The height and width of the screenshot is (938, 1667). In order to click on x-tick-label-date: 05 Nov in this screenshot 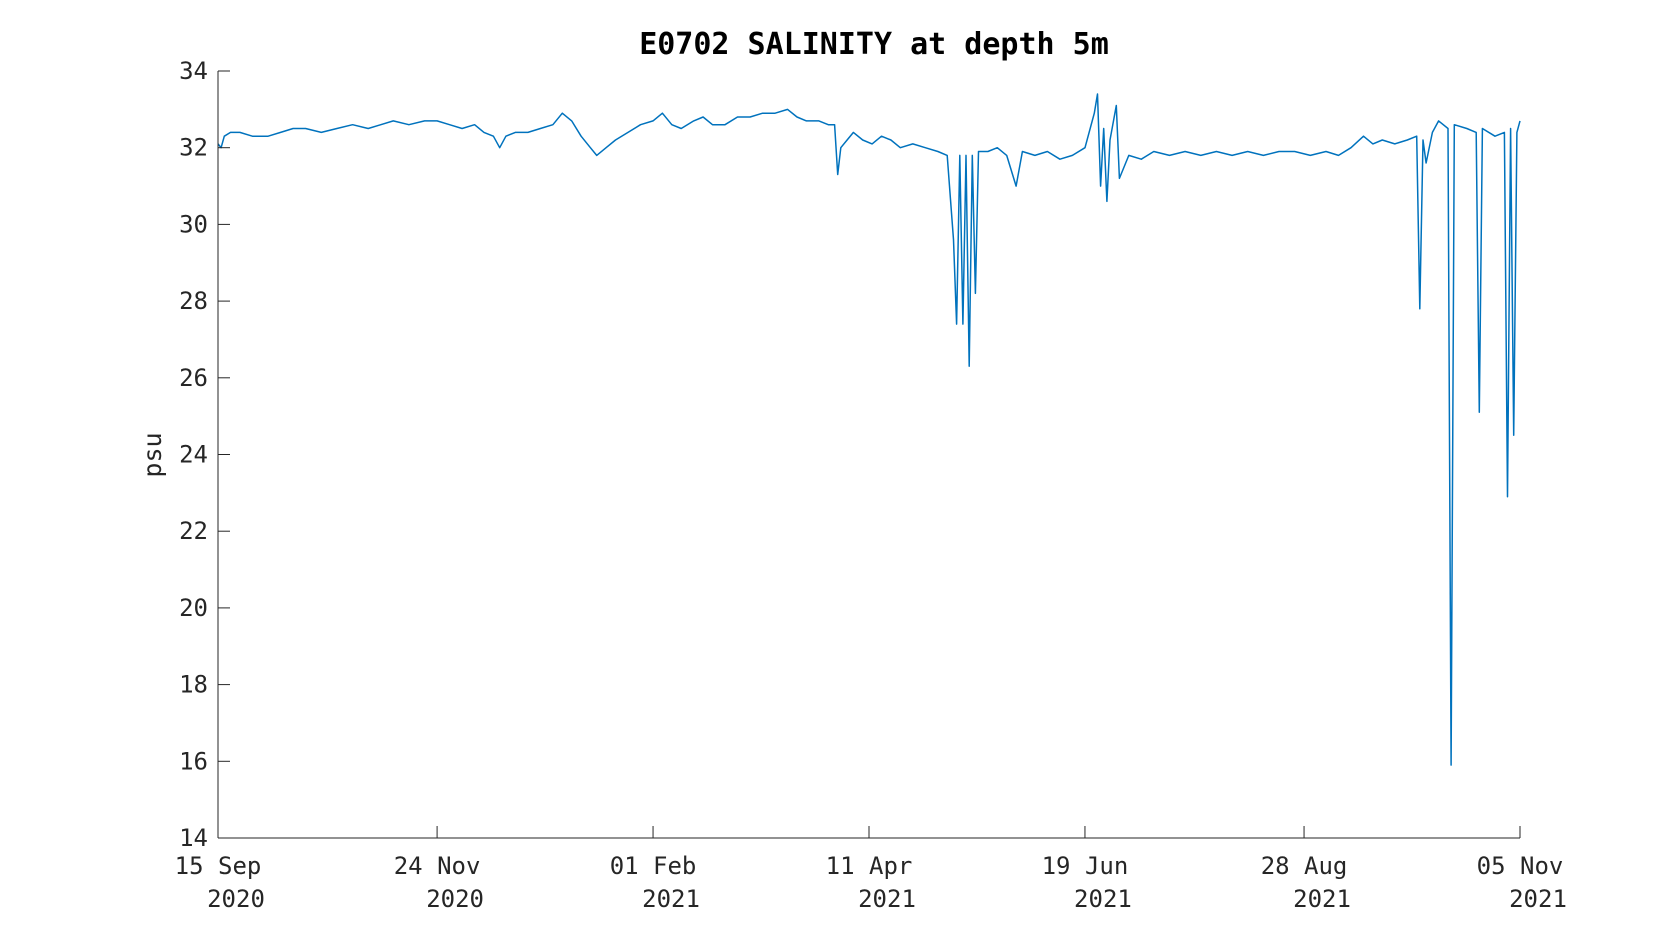, I will do `click(1520, 866)`.